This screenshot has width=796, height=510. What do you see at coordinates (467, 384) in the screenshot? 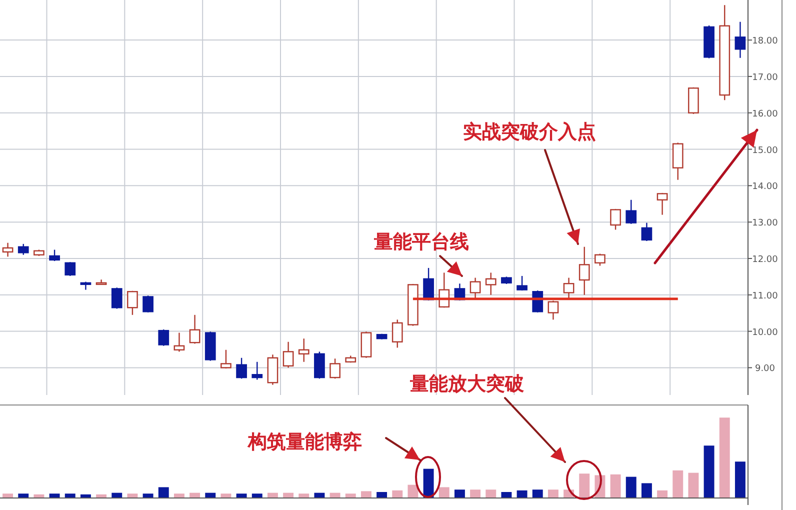
I see `annotation: 量能放大突破` at bounding box center [467, 384].